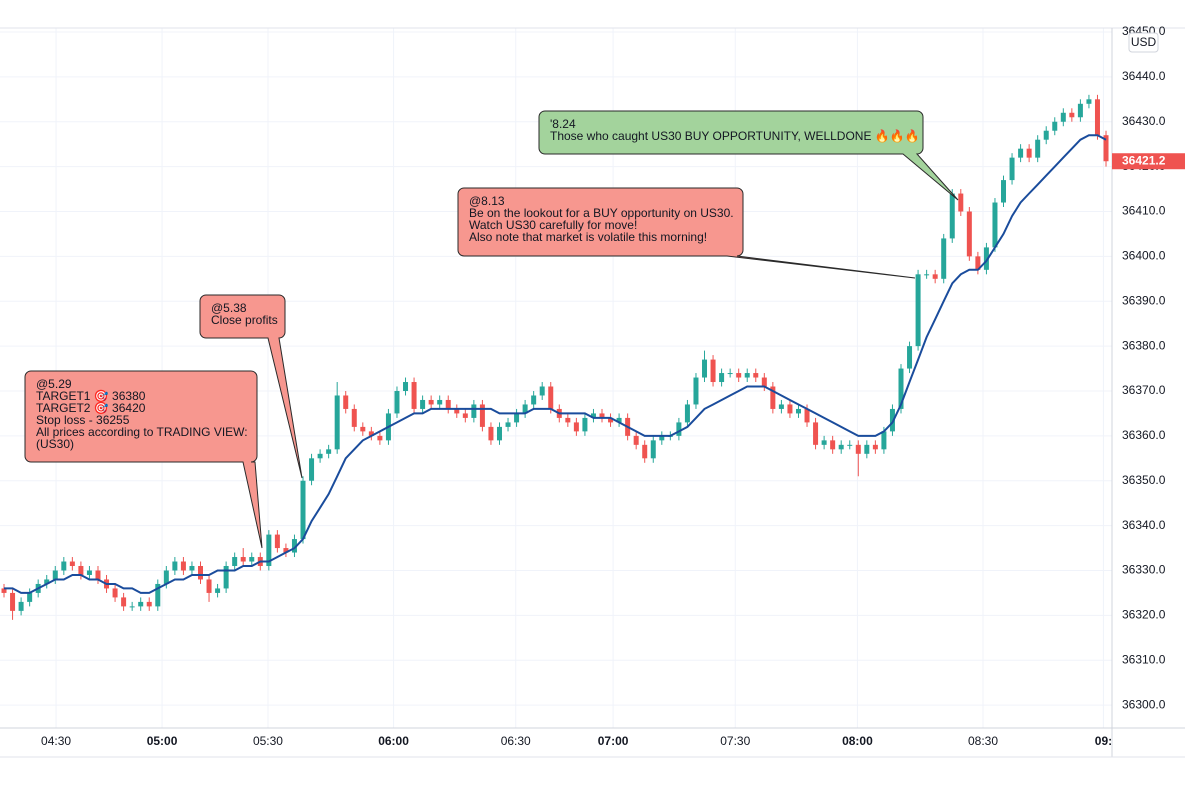 This screenshot has height=790, width=1185. I want to click on x-tick-label: 05:30, so click(268, 741).